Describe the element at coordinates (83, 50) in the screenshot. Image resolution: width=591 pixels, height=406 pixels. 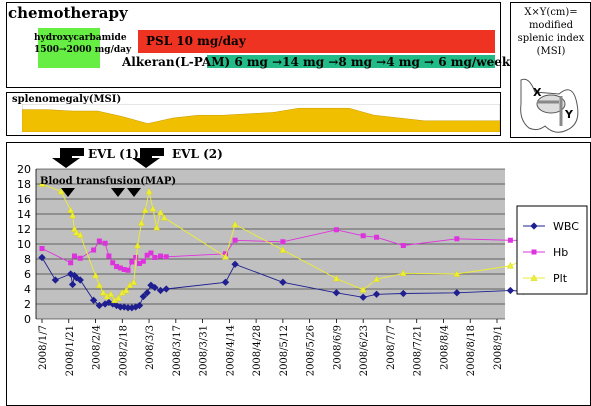
I see `hydroxycarbamide-dose: 1500→2000 mg/day` at that location.